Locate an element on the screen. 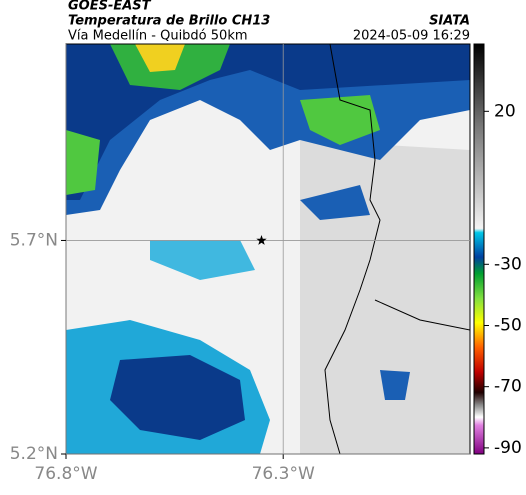 The image size is (526, 495). route: Vía Medellín - Quibdó 50km is located at coordinates (158, 36).